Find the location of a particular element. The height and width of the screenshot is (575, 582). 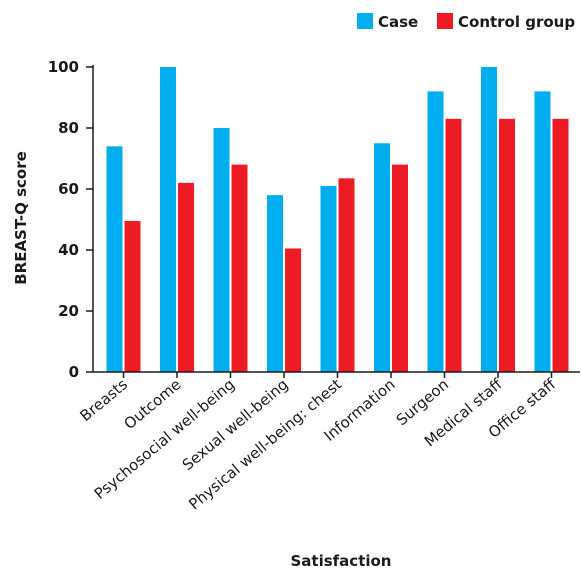

y-axis-title: BREAST-Q score is located at coordinates (21, 218).